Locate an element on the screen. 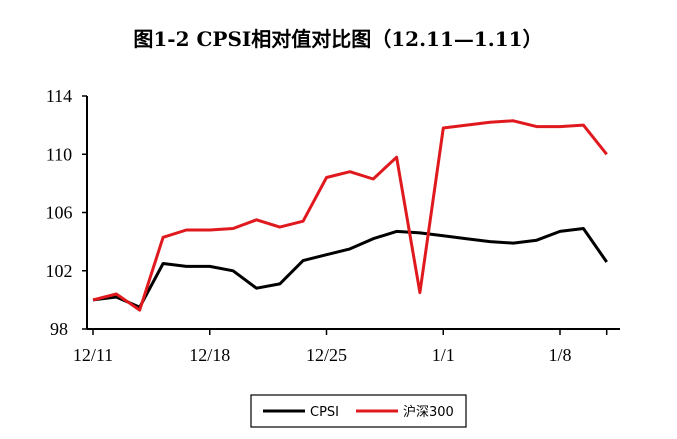 This screenshot has width=677, height=439. y-tick-label: 98 is located at coordinates (59, 329).